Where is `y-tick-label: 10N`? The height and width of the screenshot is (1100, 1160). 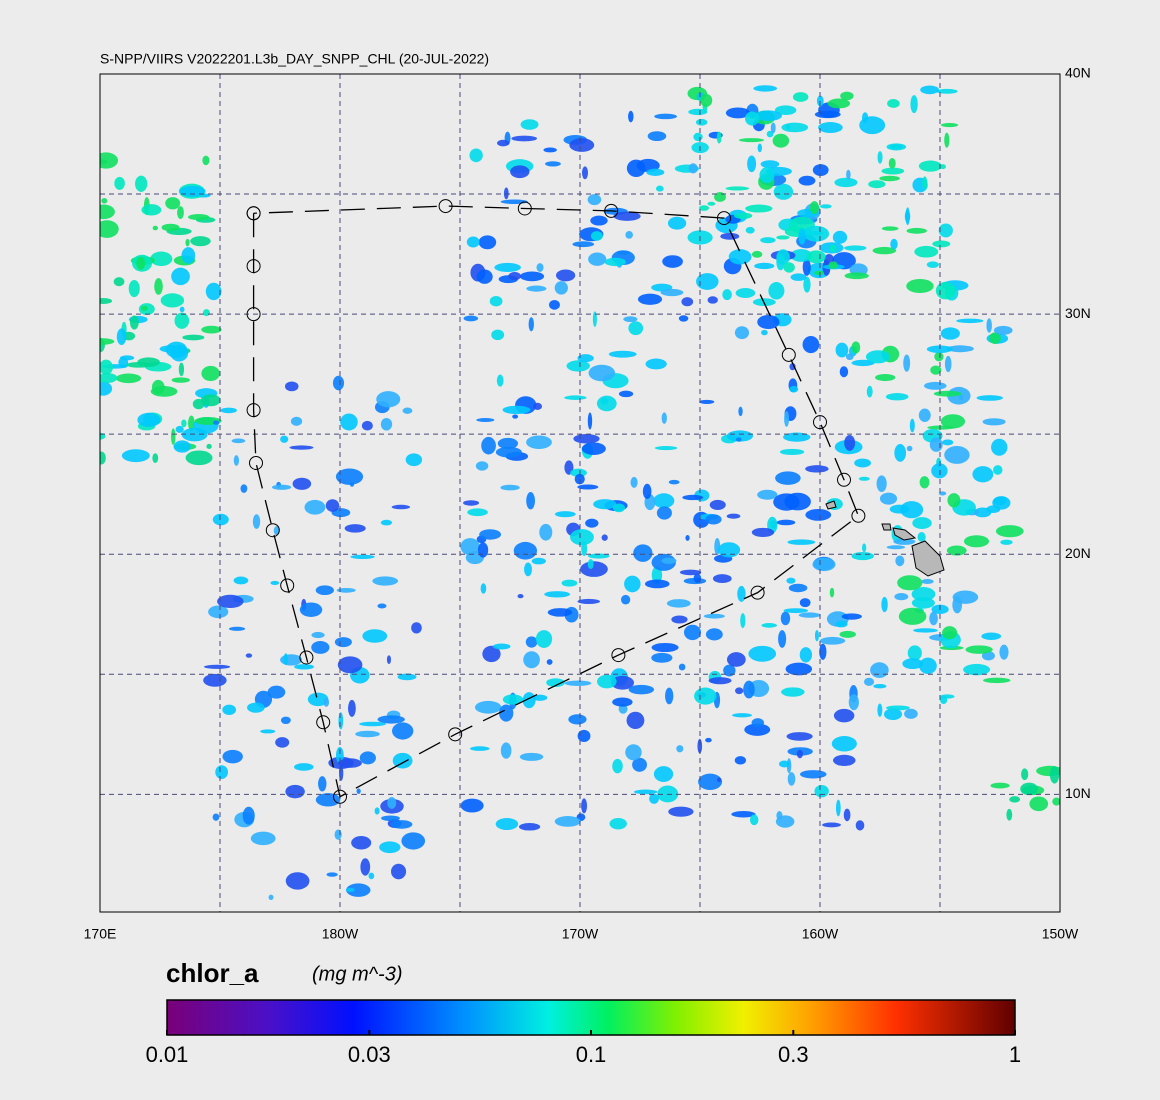
y-tick-label: 10N is located at coordinates (1078, 793).